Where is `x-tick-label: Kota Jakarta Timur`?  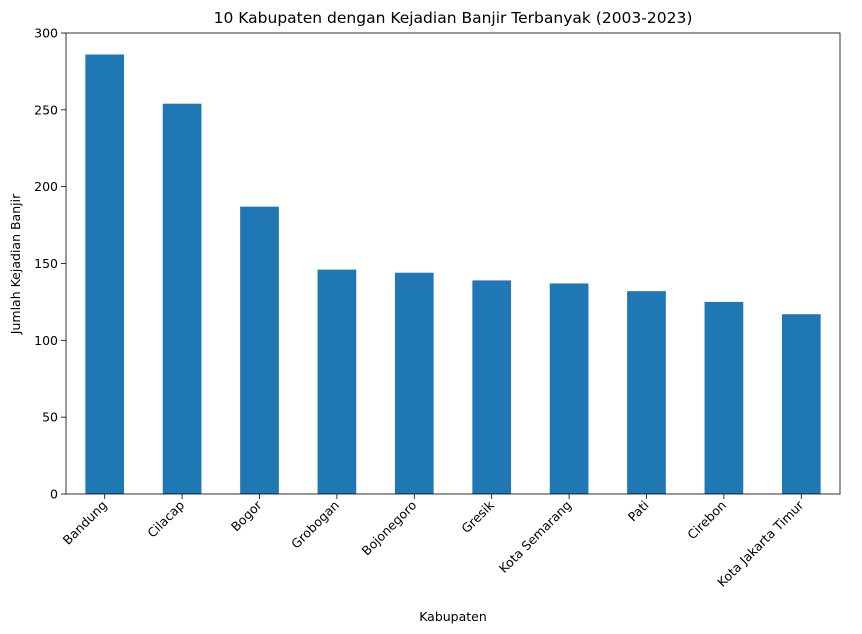 x-tick-label: Kota Jakarta Timur is located at coordinates (760, 543).